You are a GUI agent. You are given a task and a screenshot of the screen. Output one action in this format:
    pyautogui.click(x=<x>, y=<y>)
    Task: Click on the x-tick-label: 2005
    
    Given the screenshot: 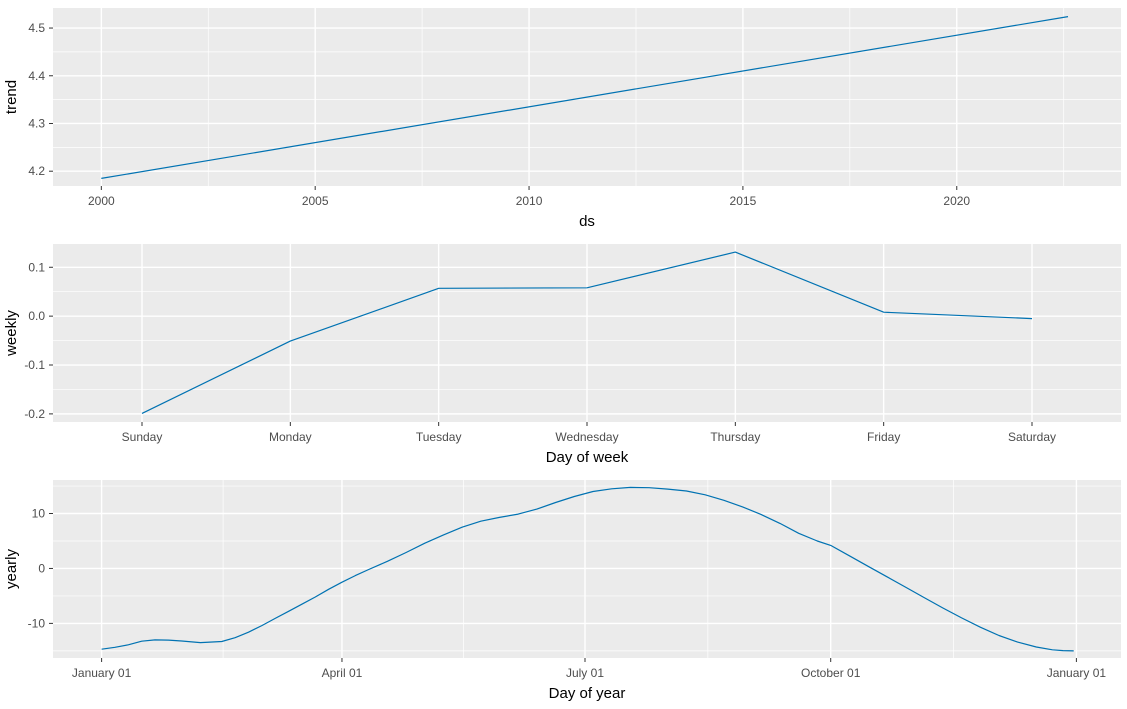 What is the action you would take?
    pyautogui.click(x=315, y=201)
    